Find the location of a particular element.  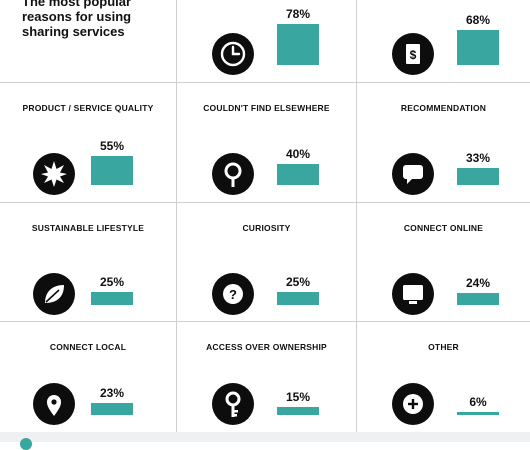

chart-cell-convenience: CONVENIENCE 78% is located at coordinates (266, 41).